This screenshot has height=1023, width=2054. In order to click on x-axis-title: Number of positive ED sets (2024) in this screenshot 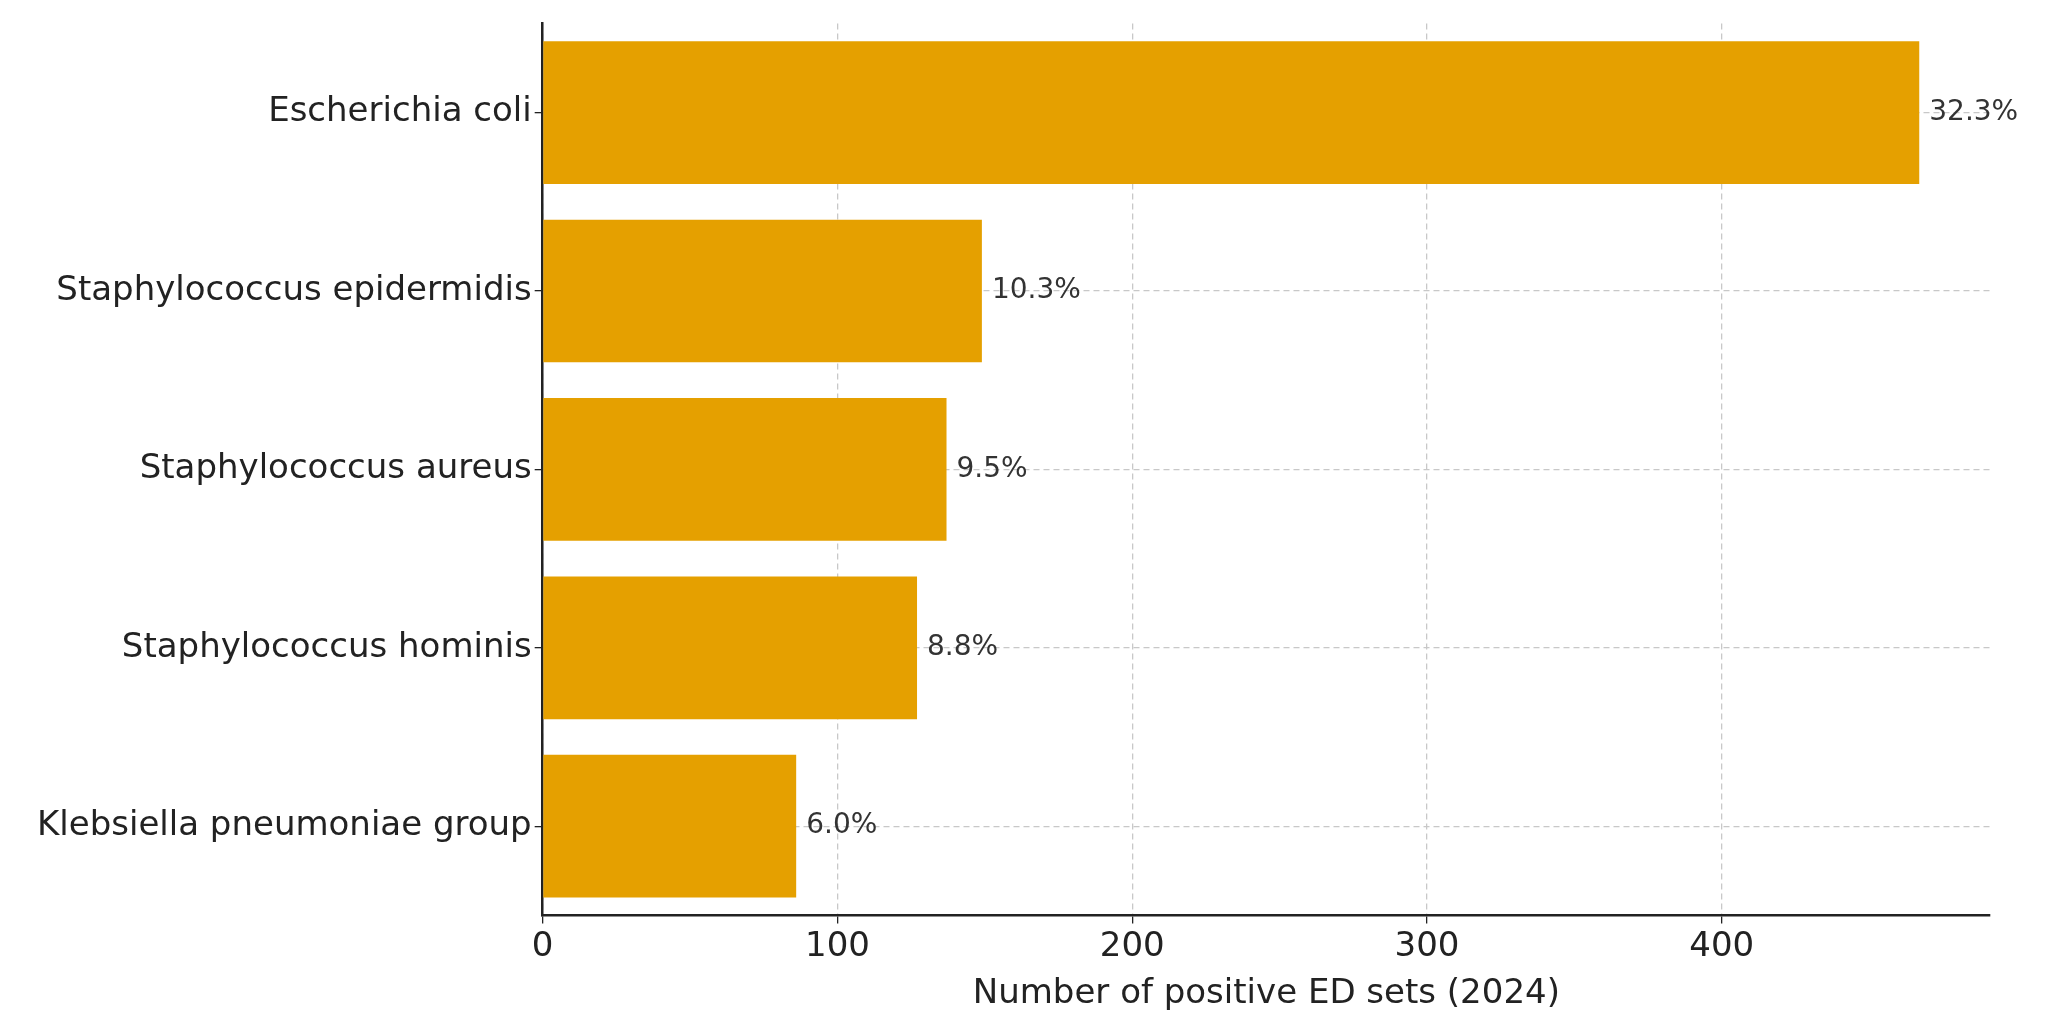, I will do `click(1266, 991)`.